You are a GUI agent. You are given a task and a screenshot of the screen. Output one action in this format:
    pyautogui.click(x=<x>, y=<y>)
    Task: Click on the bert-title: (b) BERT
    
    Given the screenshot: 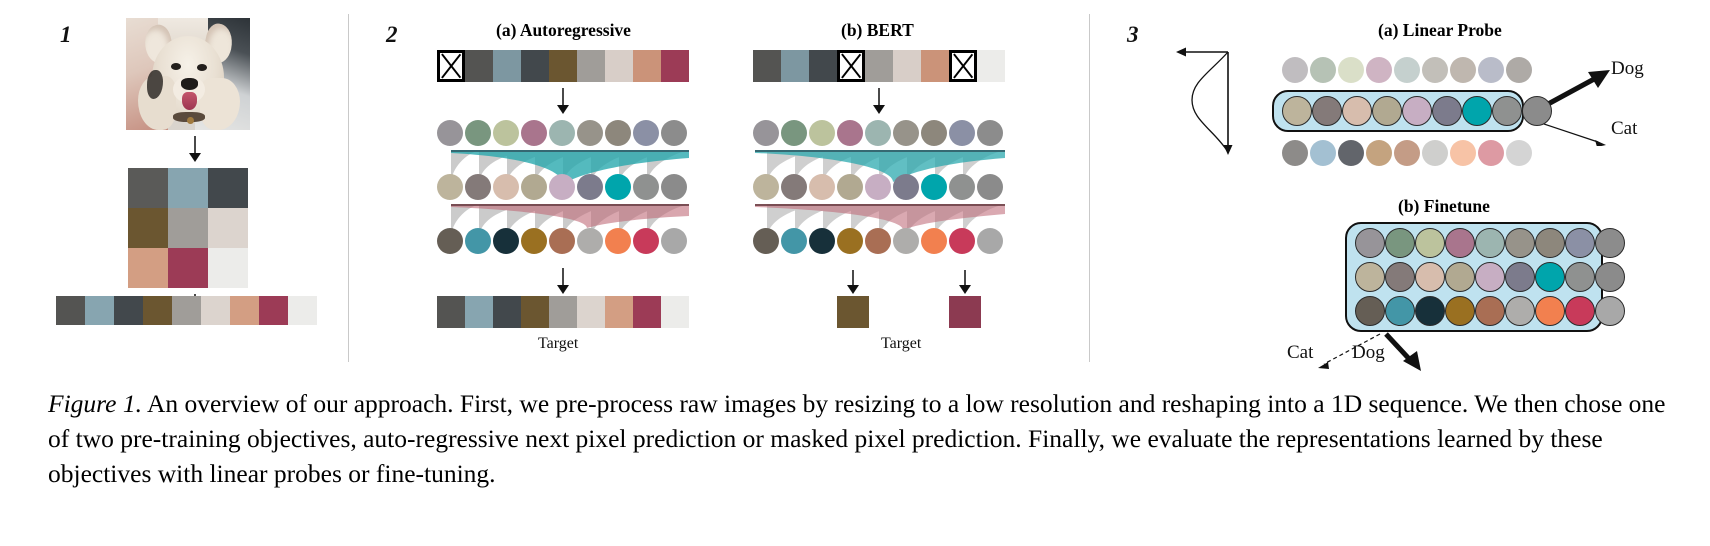 What is the action you would take?
    pyautogui.click(x=877, y=30)
    